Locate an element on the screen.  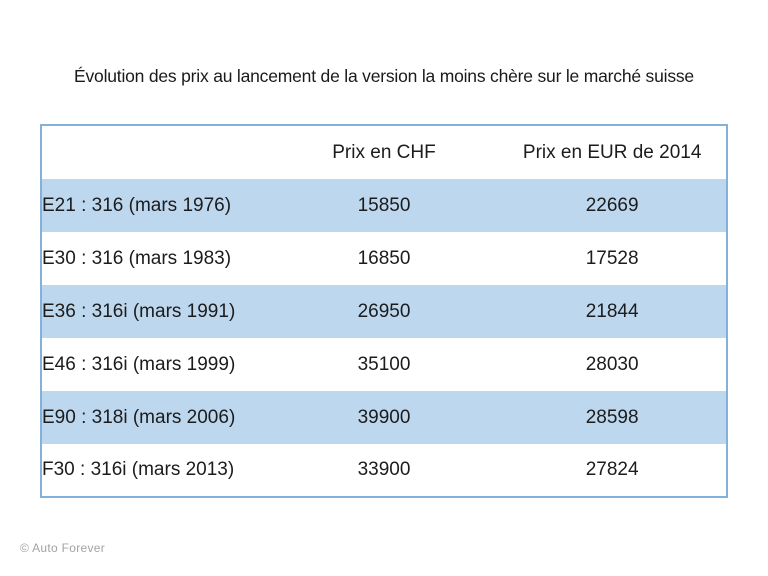
model-cell: F30 : 316i (mars 2013) is located at coordinates (138, 469).